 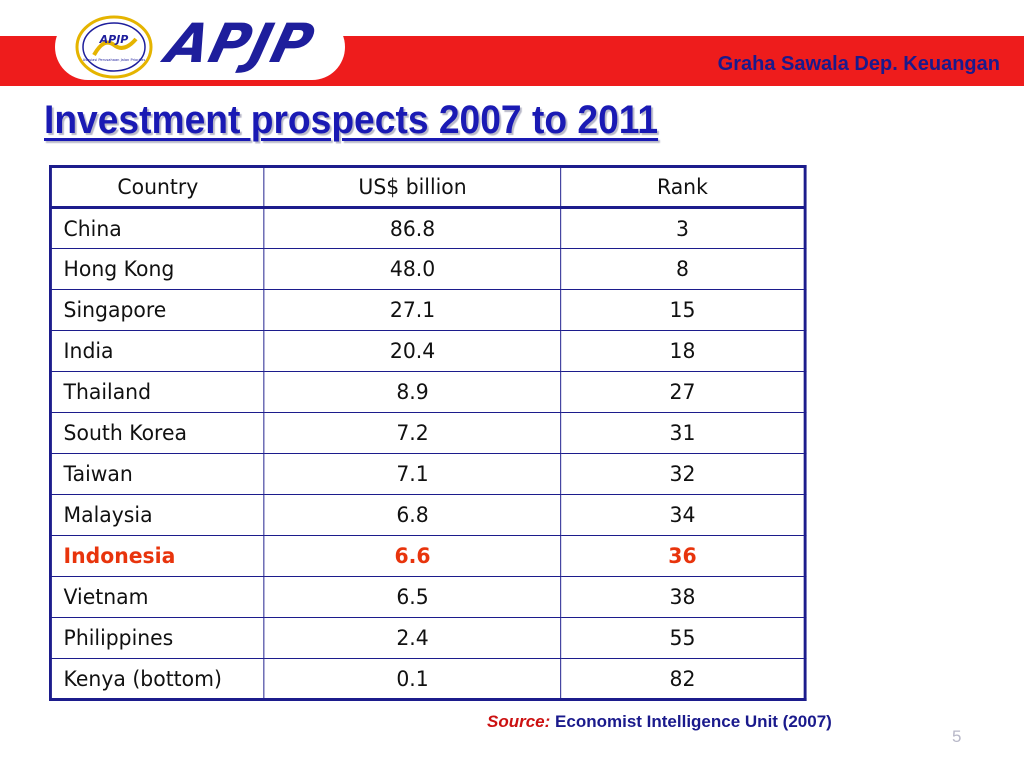 I want to click on cell-rank: 18, so click(x=683, y=351).